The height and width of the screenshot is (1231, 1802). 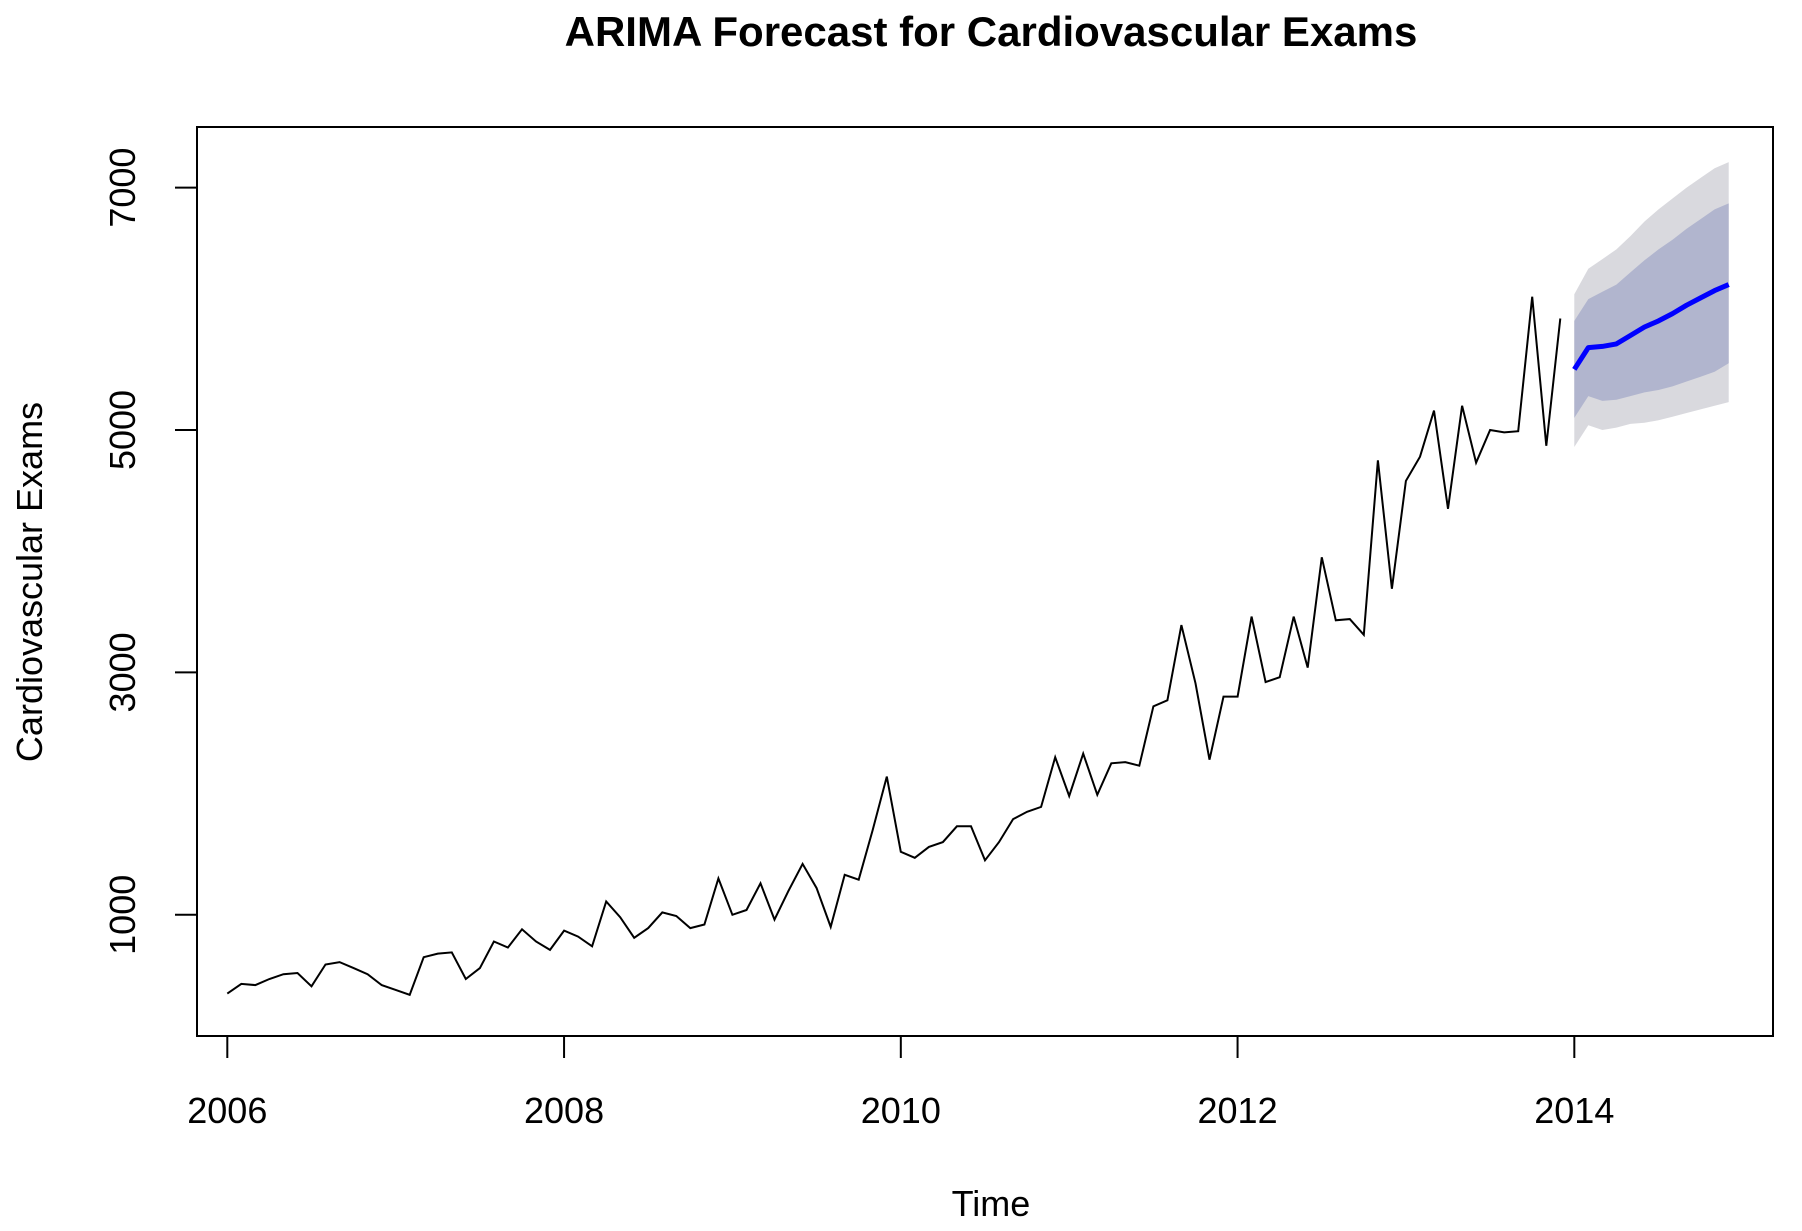 What do you see at coordinates (29, 582) in the screenshot?
I see `y-axis-label: Cardiovascular Exams` at bounding box center [29, 582].